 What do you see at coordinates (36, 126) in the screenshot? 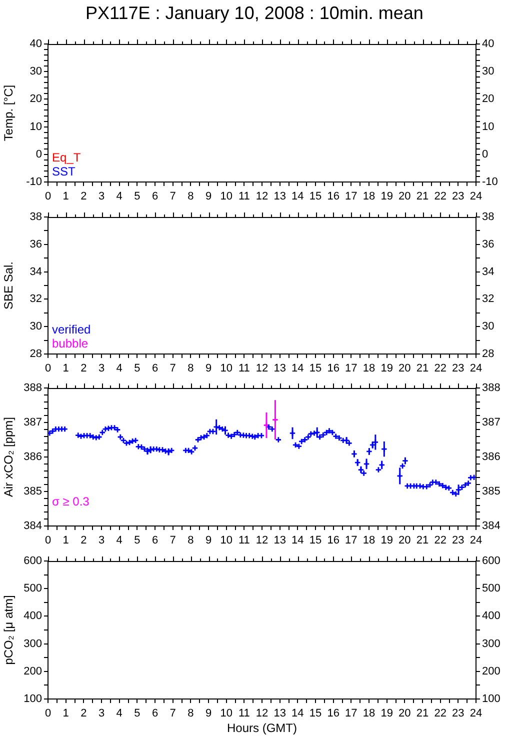
I see `y-tick-label: 10` at bounding box center [36, 126].